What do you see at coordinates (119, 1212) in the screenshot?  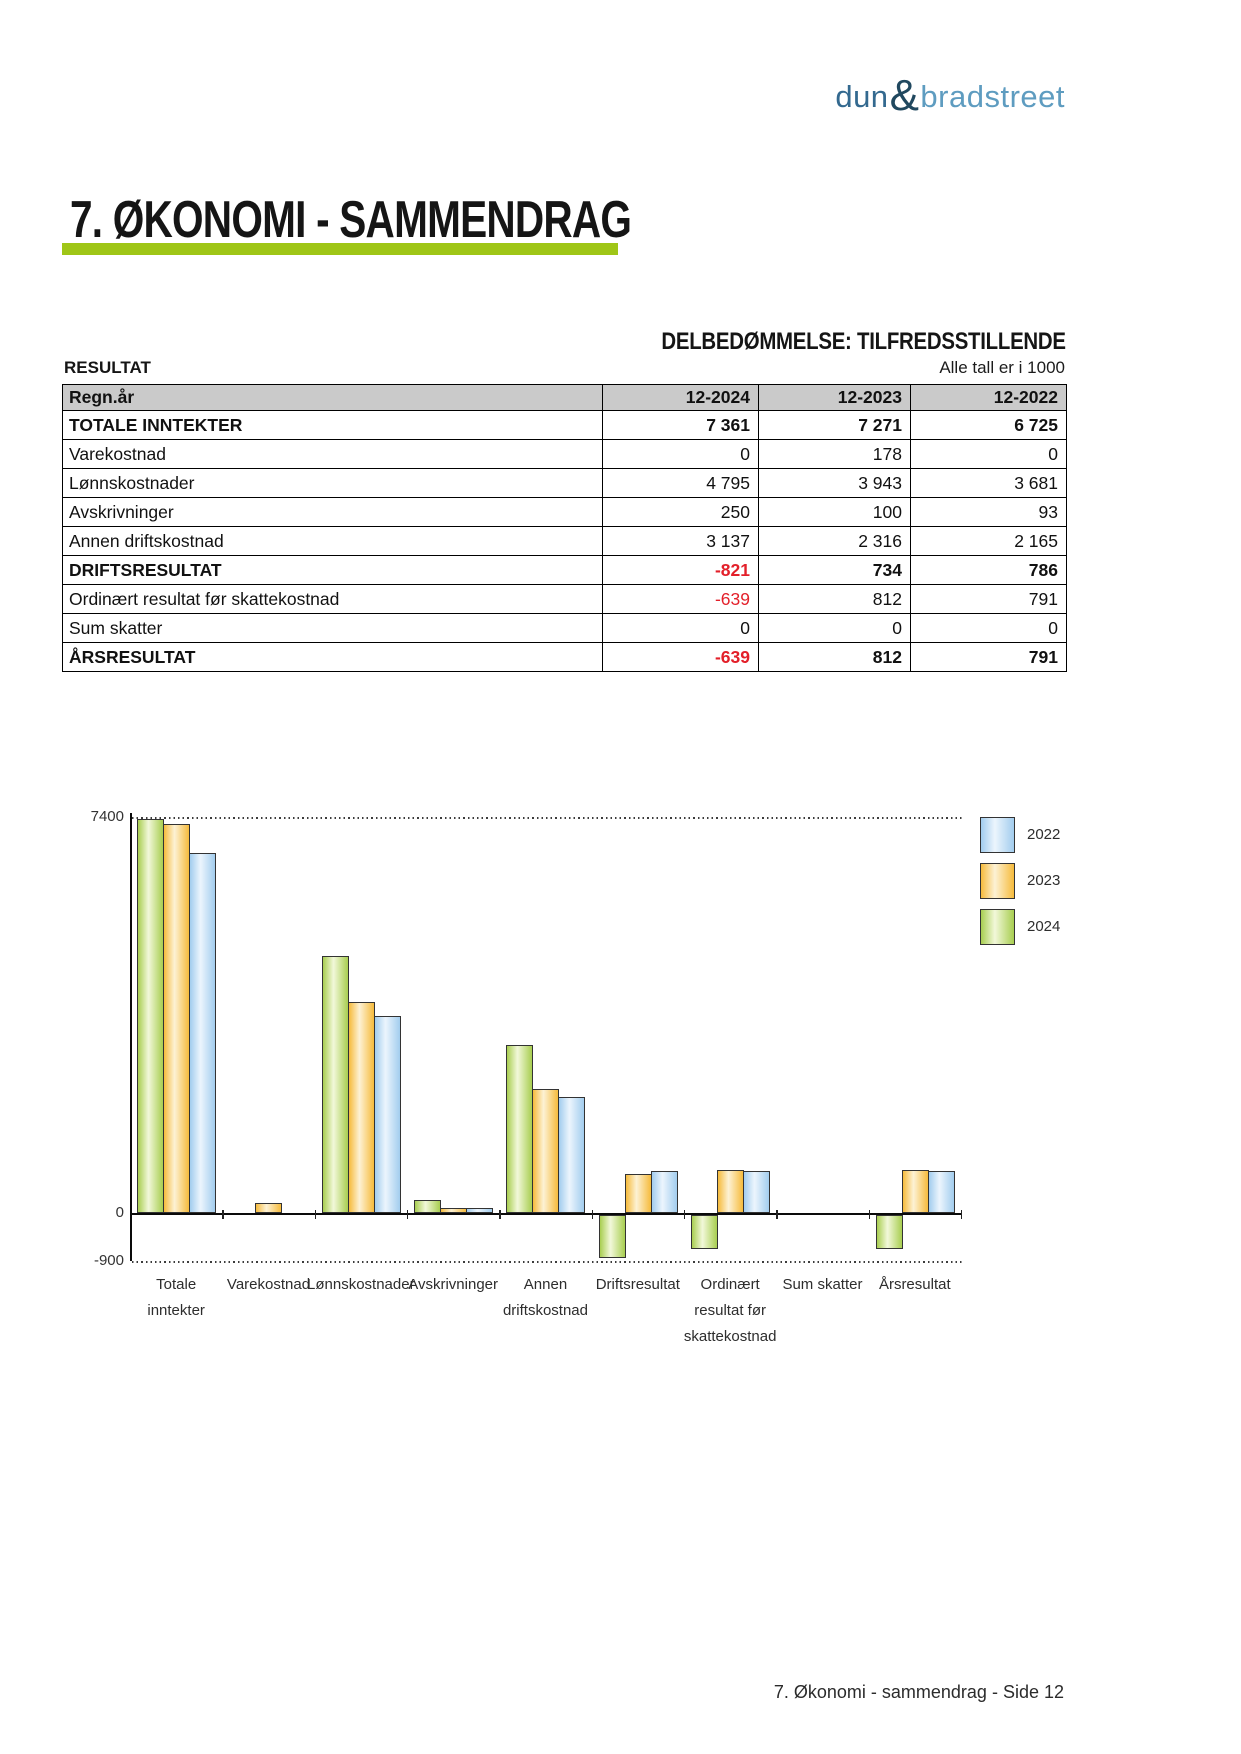 I see `y-tick-label: 0` at bounding box center [119, 1212].